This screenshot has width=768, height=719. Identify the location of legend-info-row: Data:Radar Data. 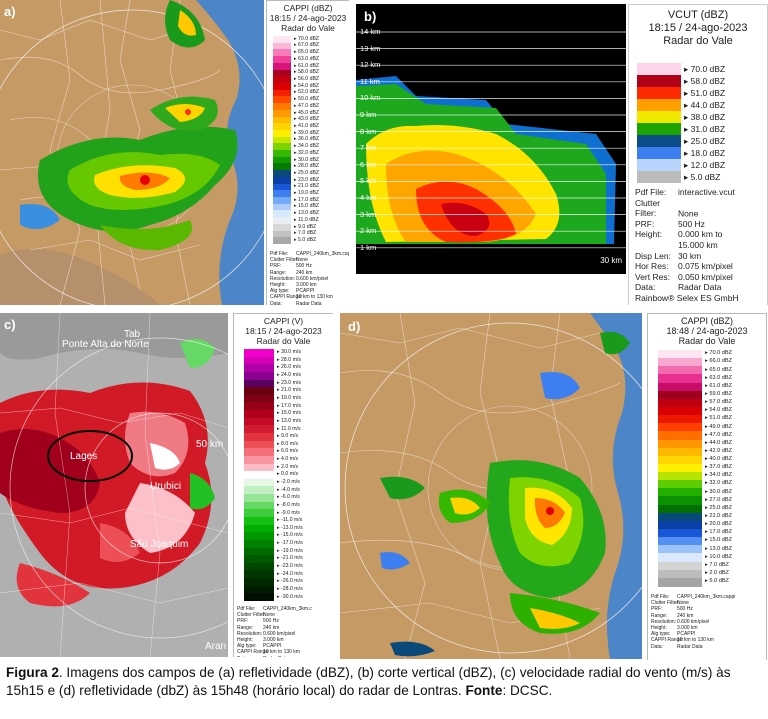
(274, 656).